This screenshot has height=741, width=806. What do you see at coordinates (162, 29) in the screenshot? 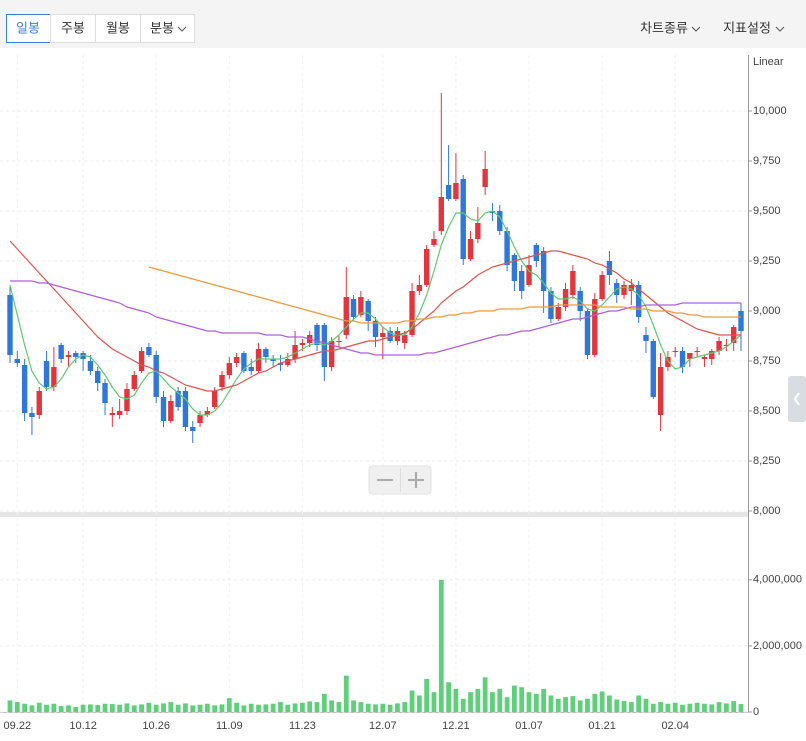
I see `period-label: 분봉` at bounding box center [162, 29].